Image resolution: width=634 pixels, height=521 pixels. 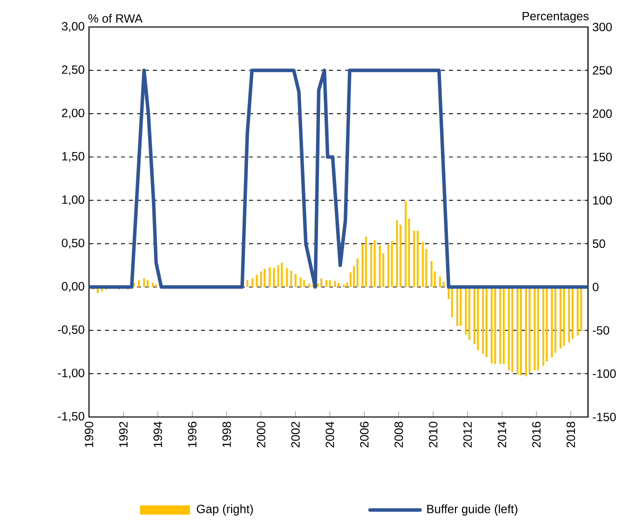 What do you see at coordinates (261, 435) in the screenshot?
I see `x-tick-label: 2000` at bounding box center [261, 435].